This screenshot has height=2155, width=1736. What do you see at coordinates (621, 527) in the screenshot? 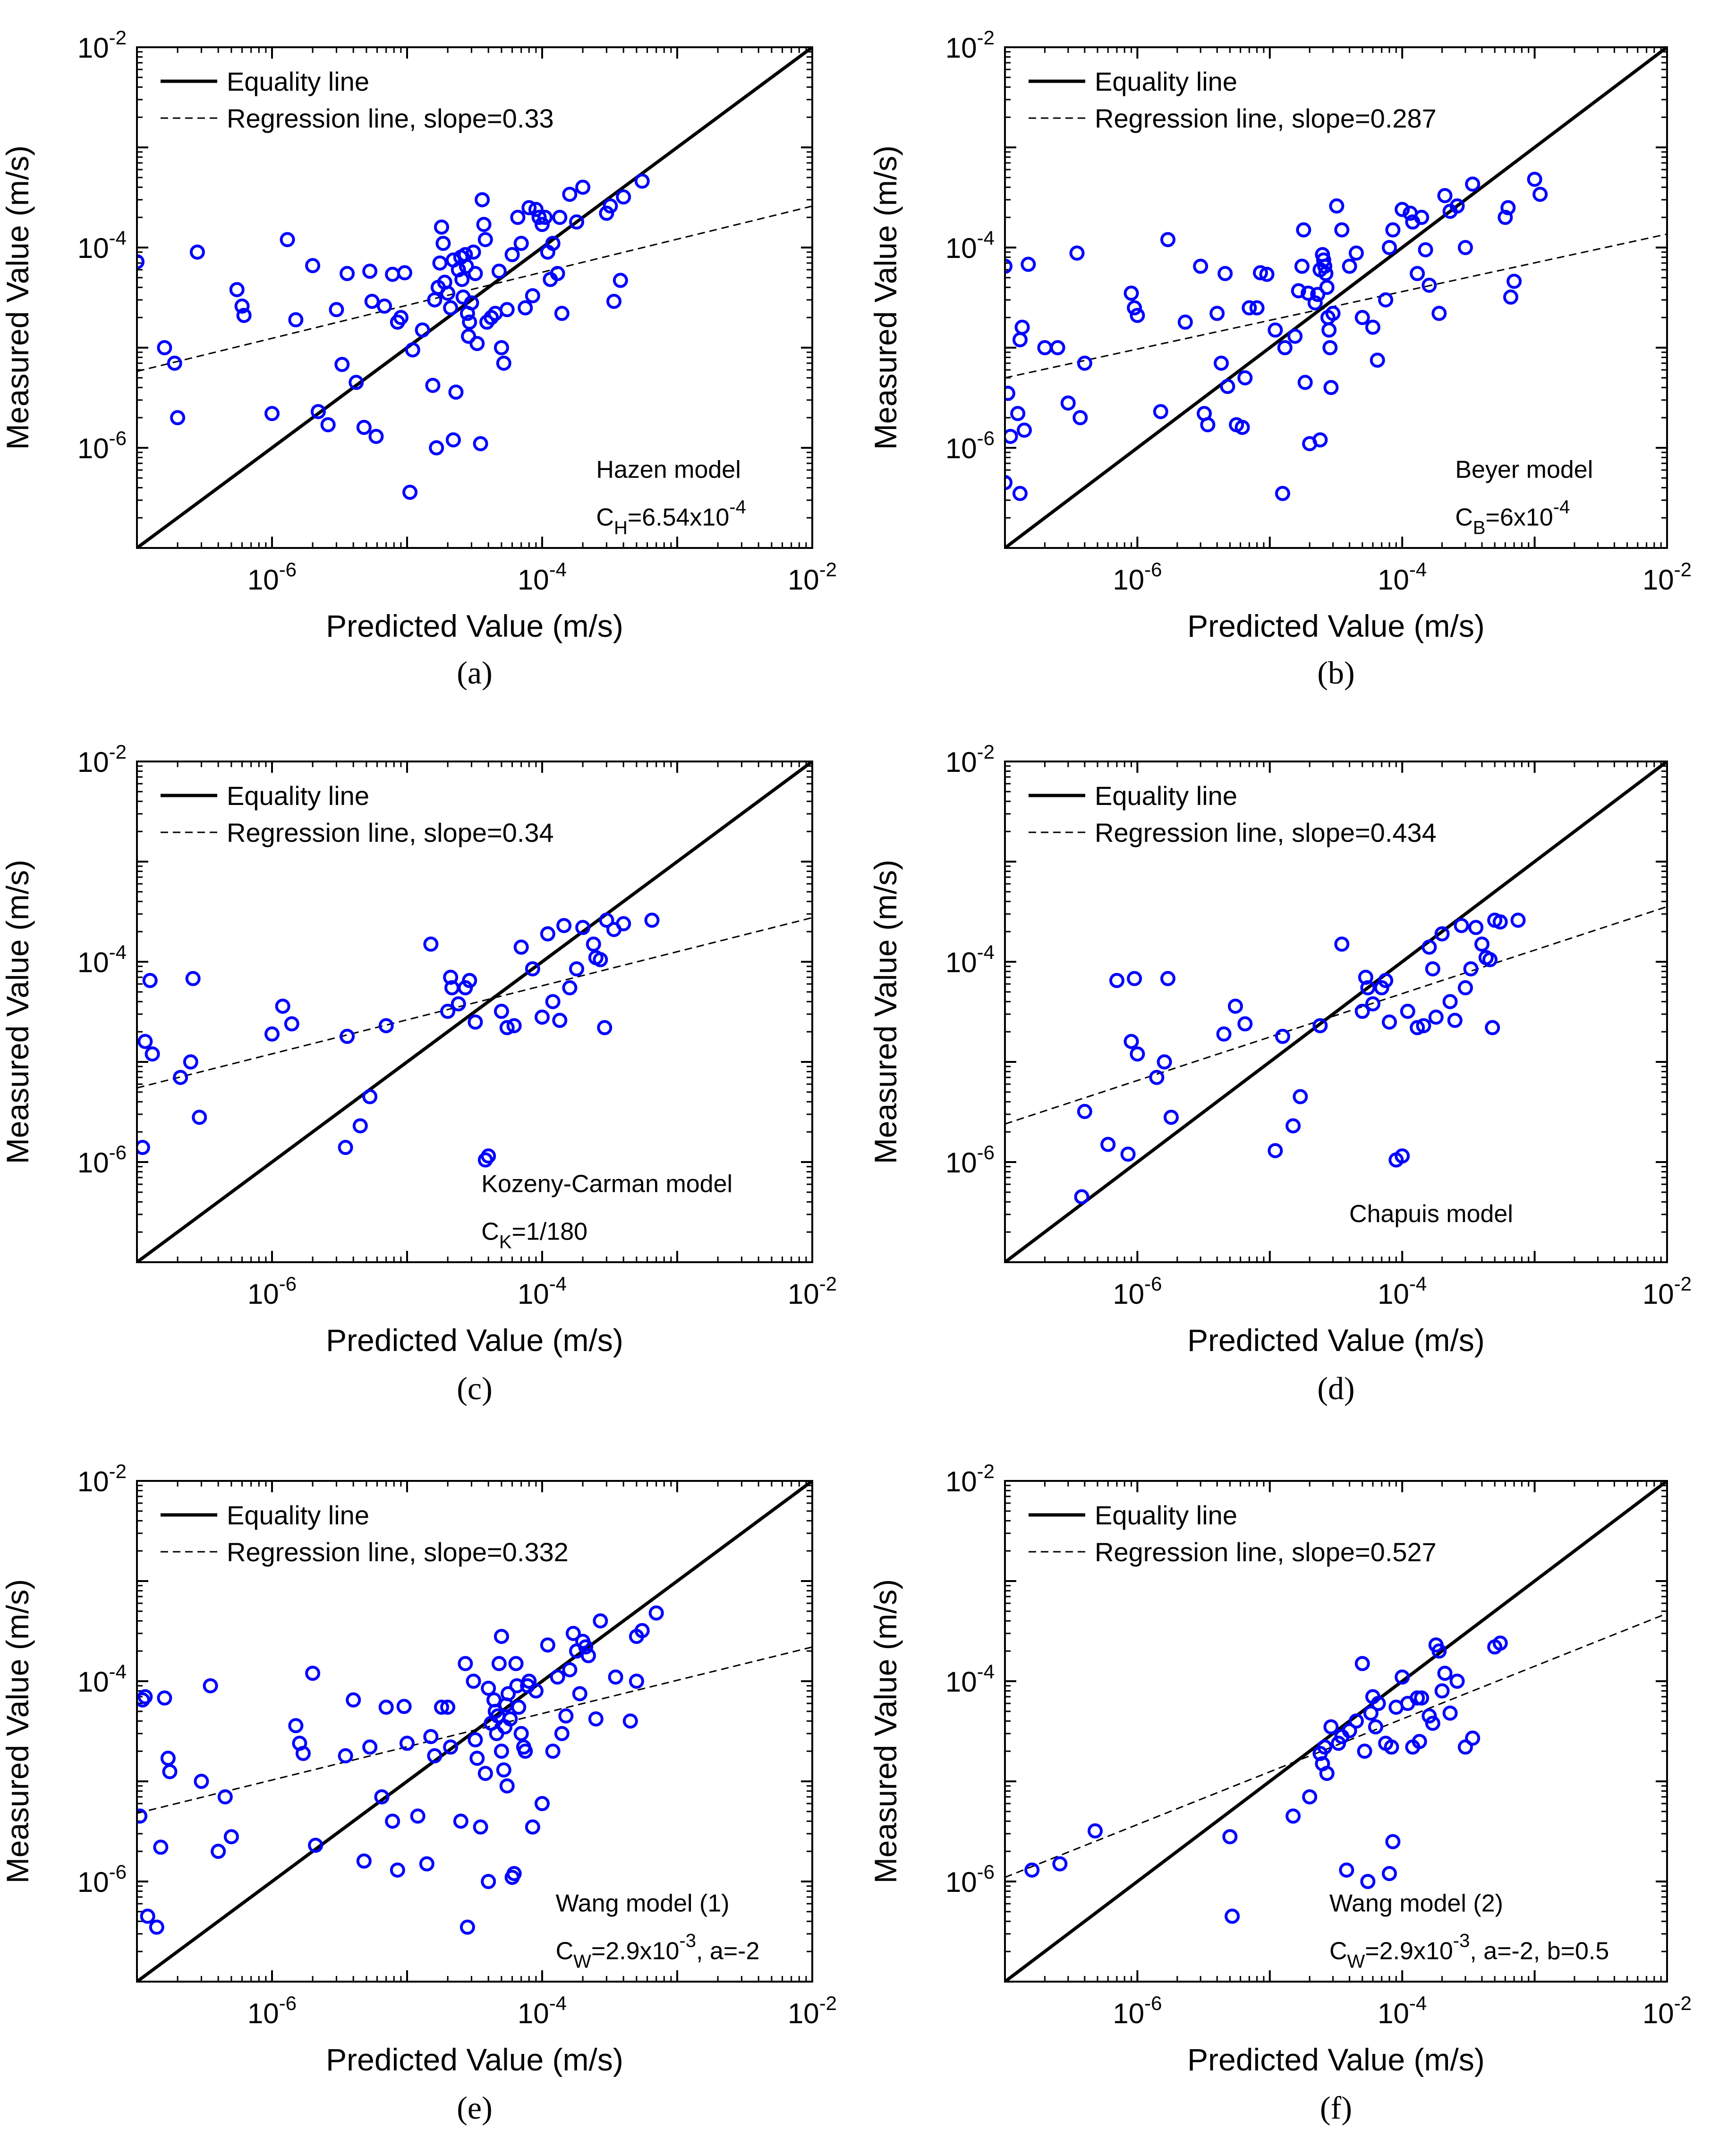
I see `annotation-part: H` at bounding box center [621, 527].